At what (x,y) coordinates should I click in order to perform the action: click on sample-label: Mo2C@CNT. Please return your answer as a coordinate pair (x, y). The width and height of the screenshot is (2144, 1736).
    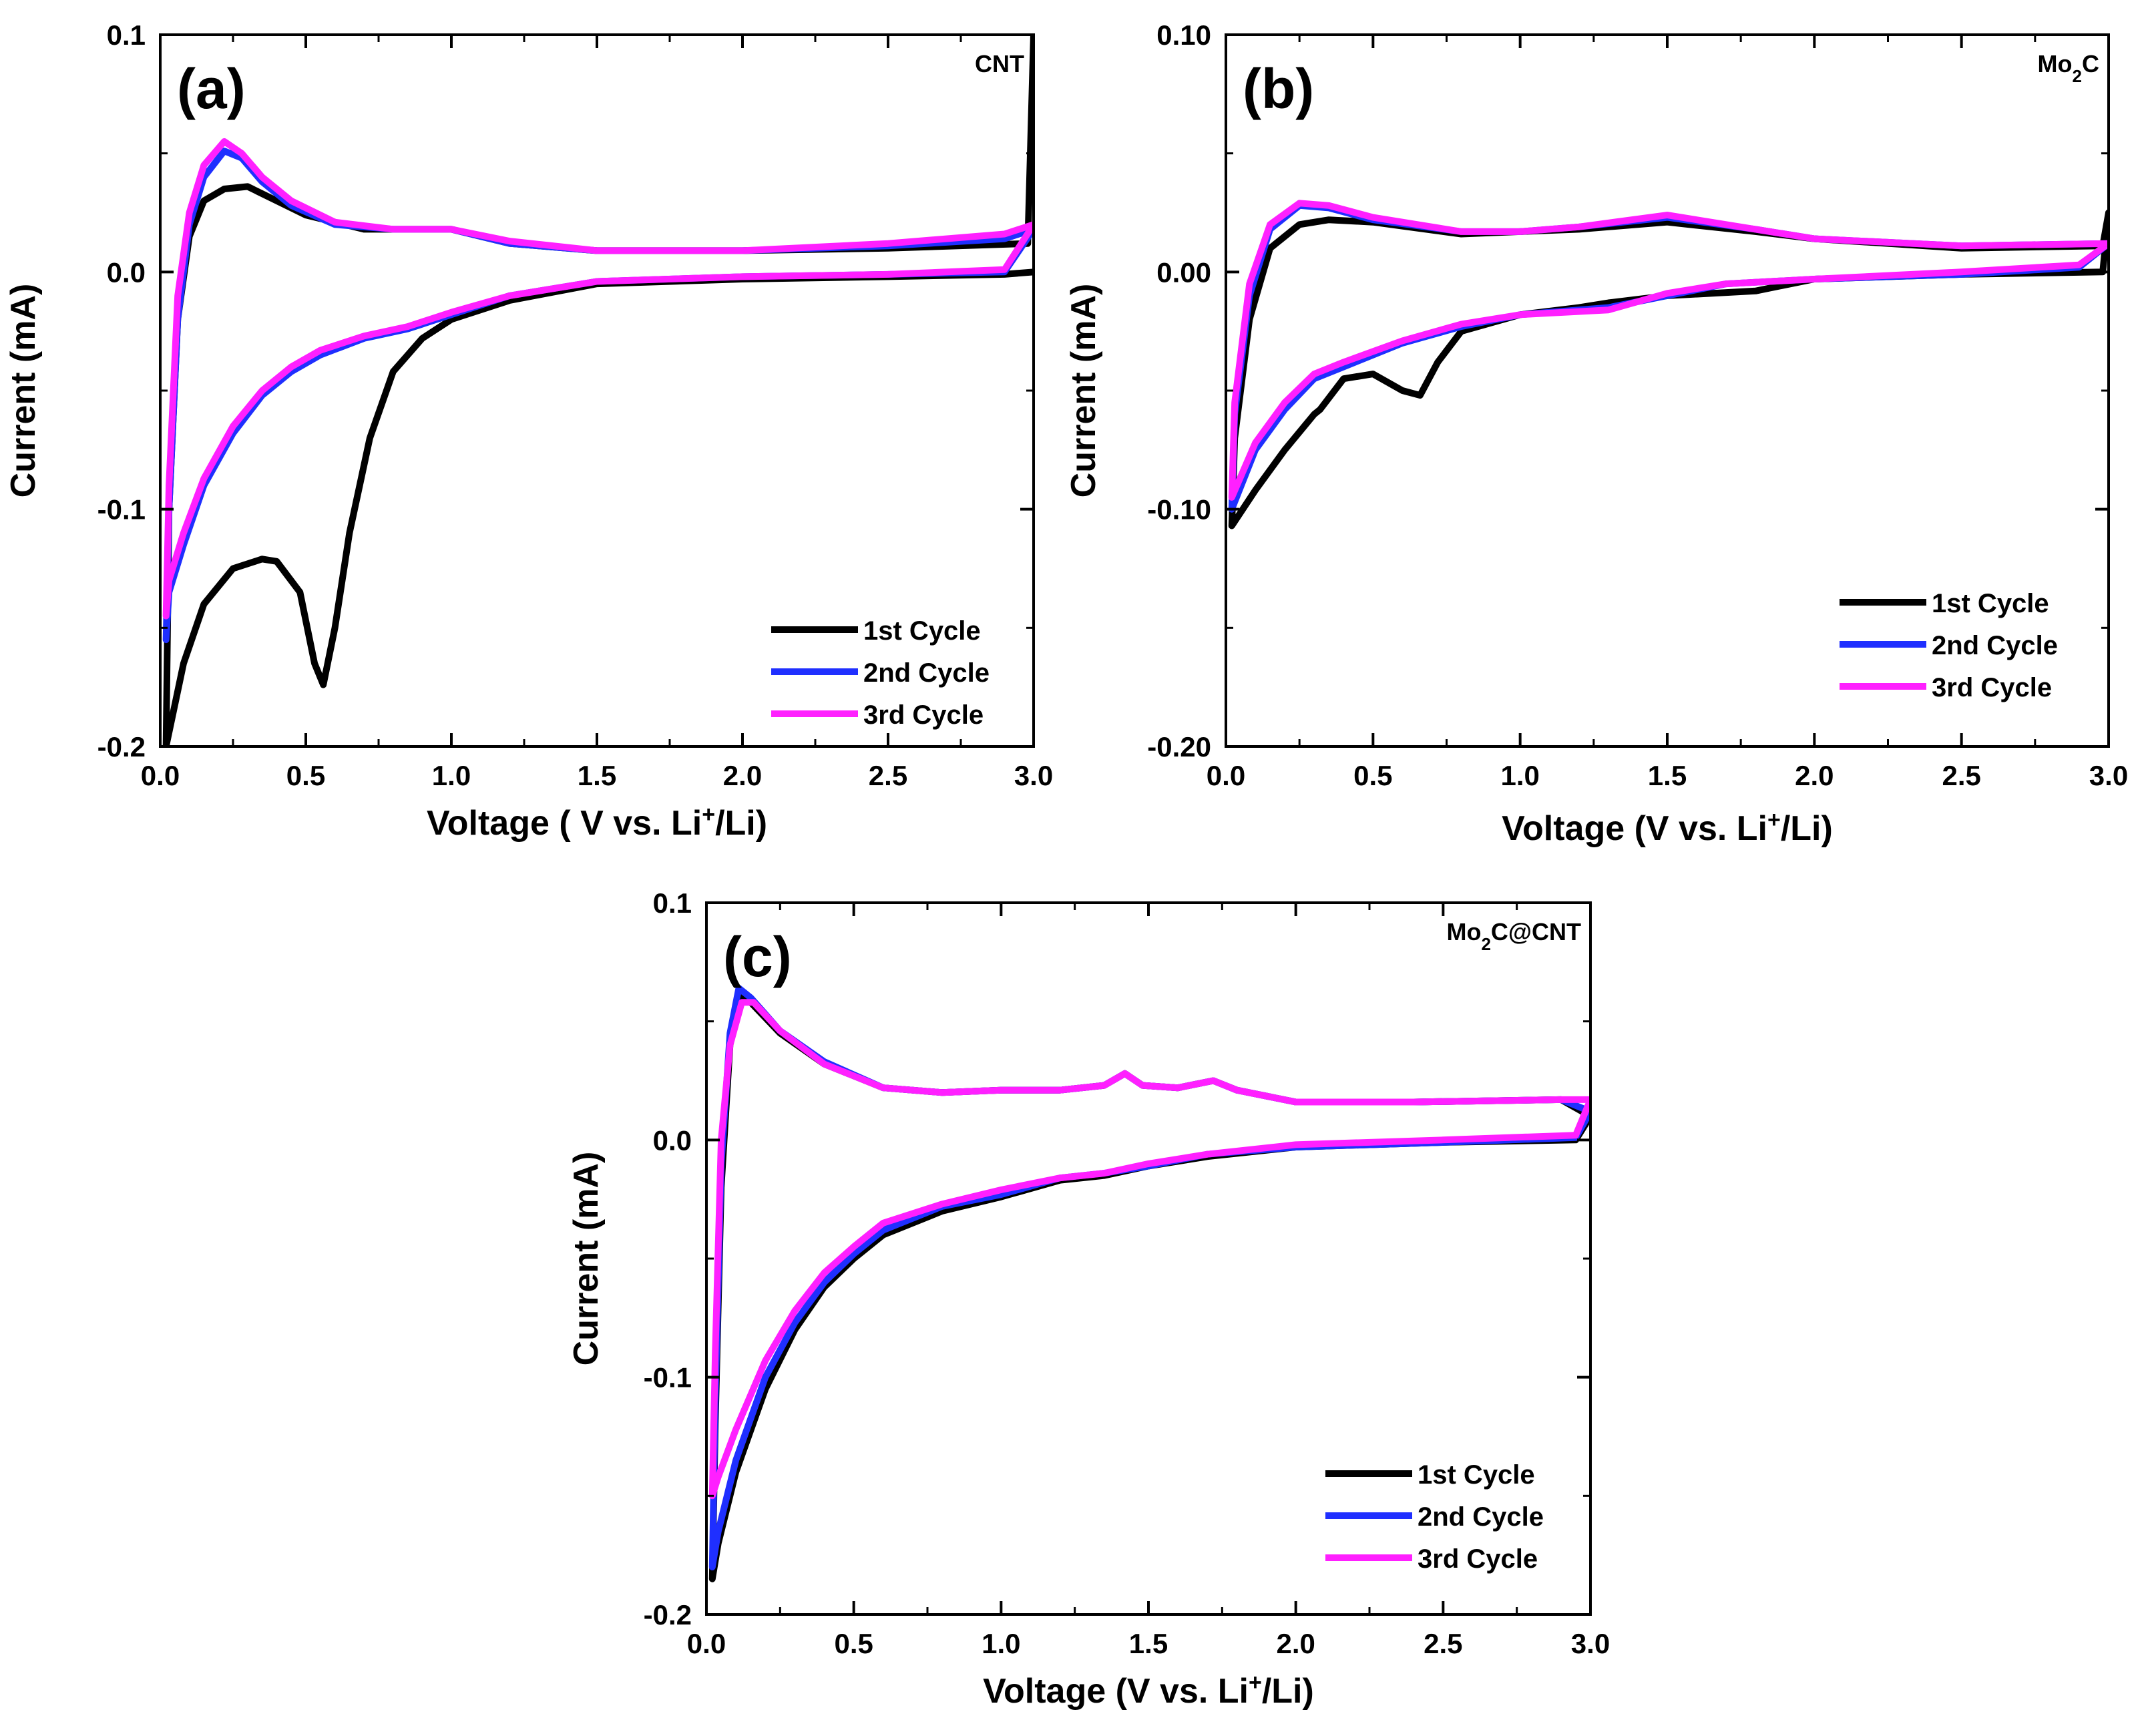
    Looking at the image, I should click on (1514, 936).